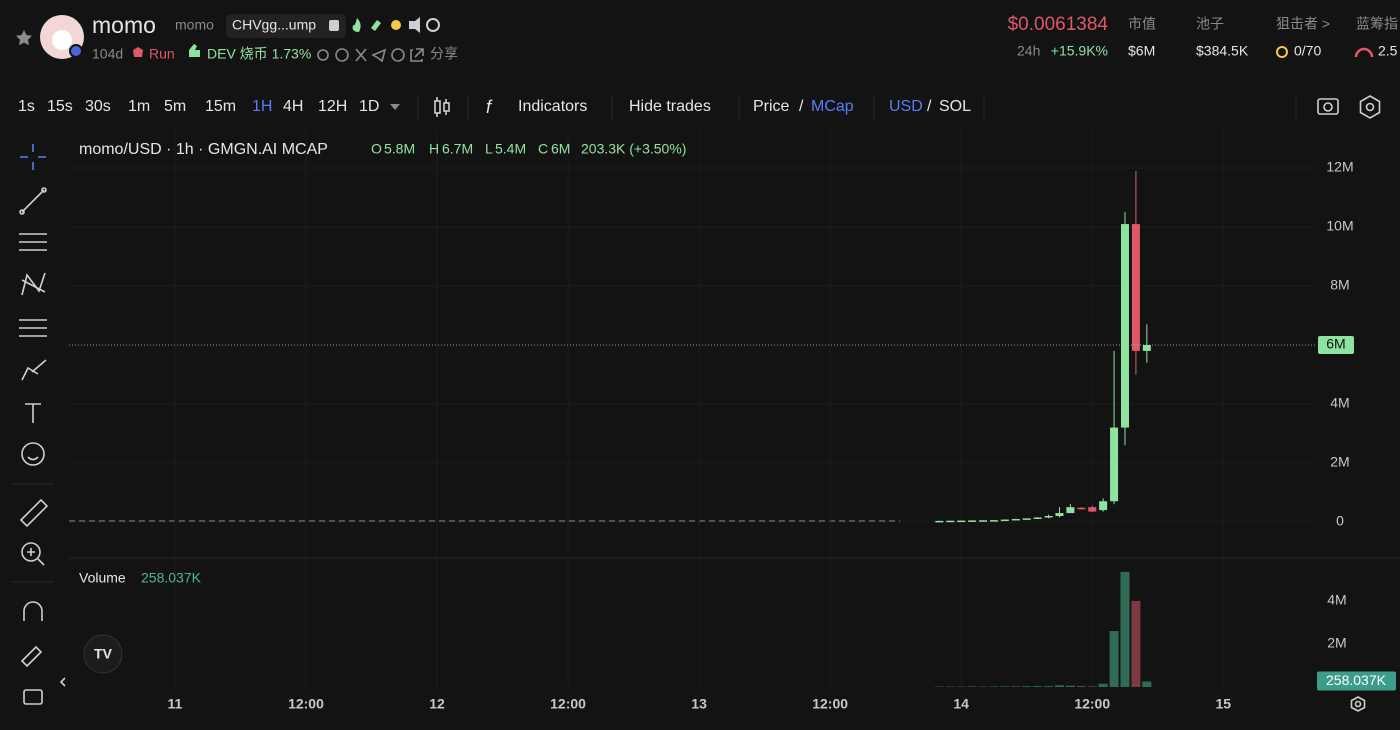  What do you see at coordinates (1358, 704) in the screenshot?
I see `axis-settings` at bounding box center [1358, 704].